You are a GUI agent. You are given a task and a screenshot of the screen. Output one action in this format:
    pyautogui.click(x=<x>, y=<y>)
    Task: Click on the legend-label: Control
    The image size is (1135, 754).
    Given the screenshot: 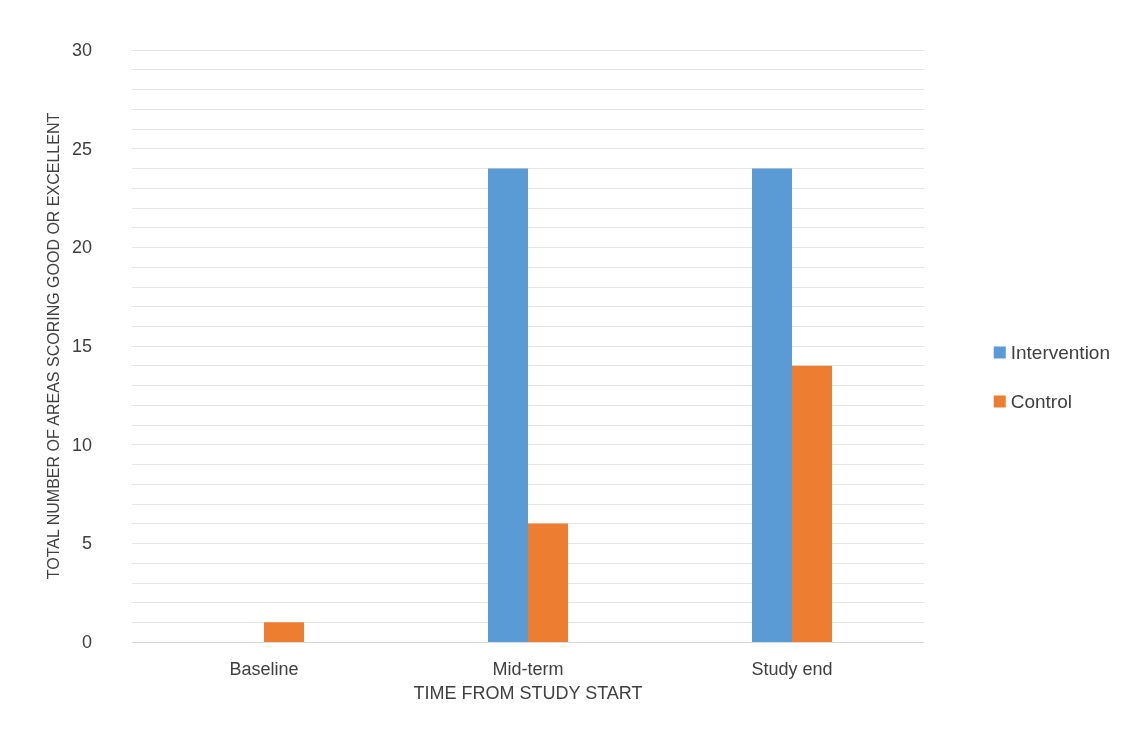 What is the action you would take?
    pyautogui.click(x=1041, y=401)
    